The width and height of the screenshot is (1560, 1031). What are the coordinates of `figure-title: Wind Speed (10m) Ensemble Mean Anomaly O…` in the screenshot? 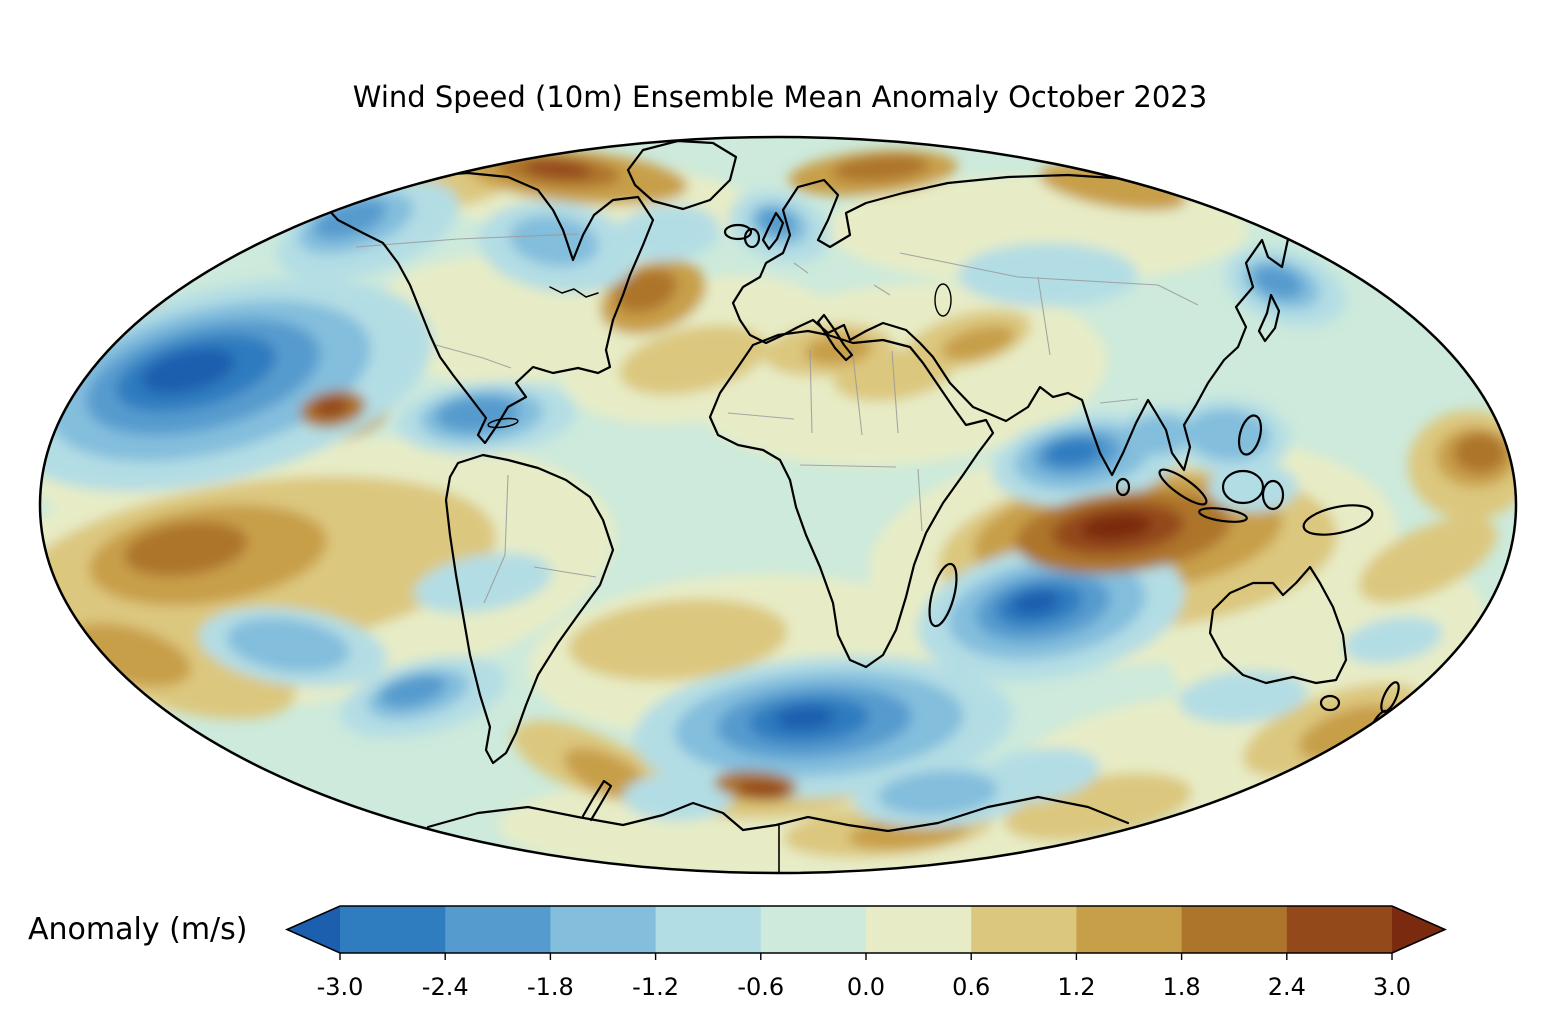 It's located at (780, 97).